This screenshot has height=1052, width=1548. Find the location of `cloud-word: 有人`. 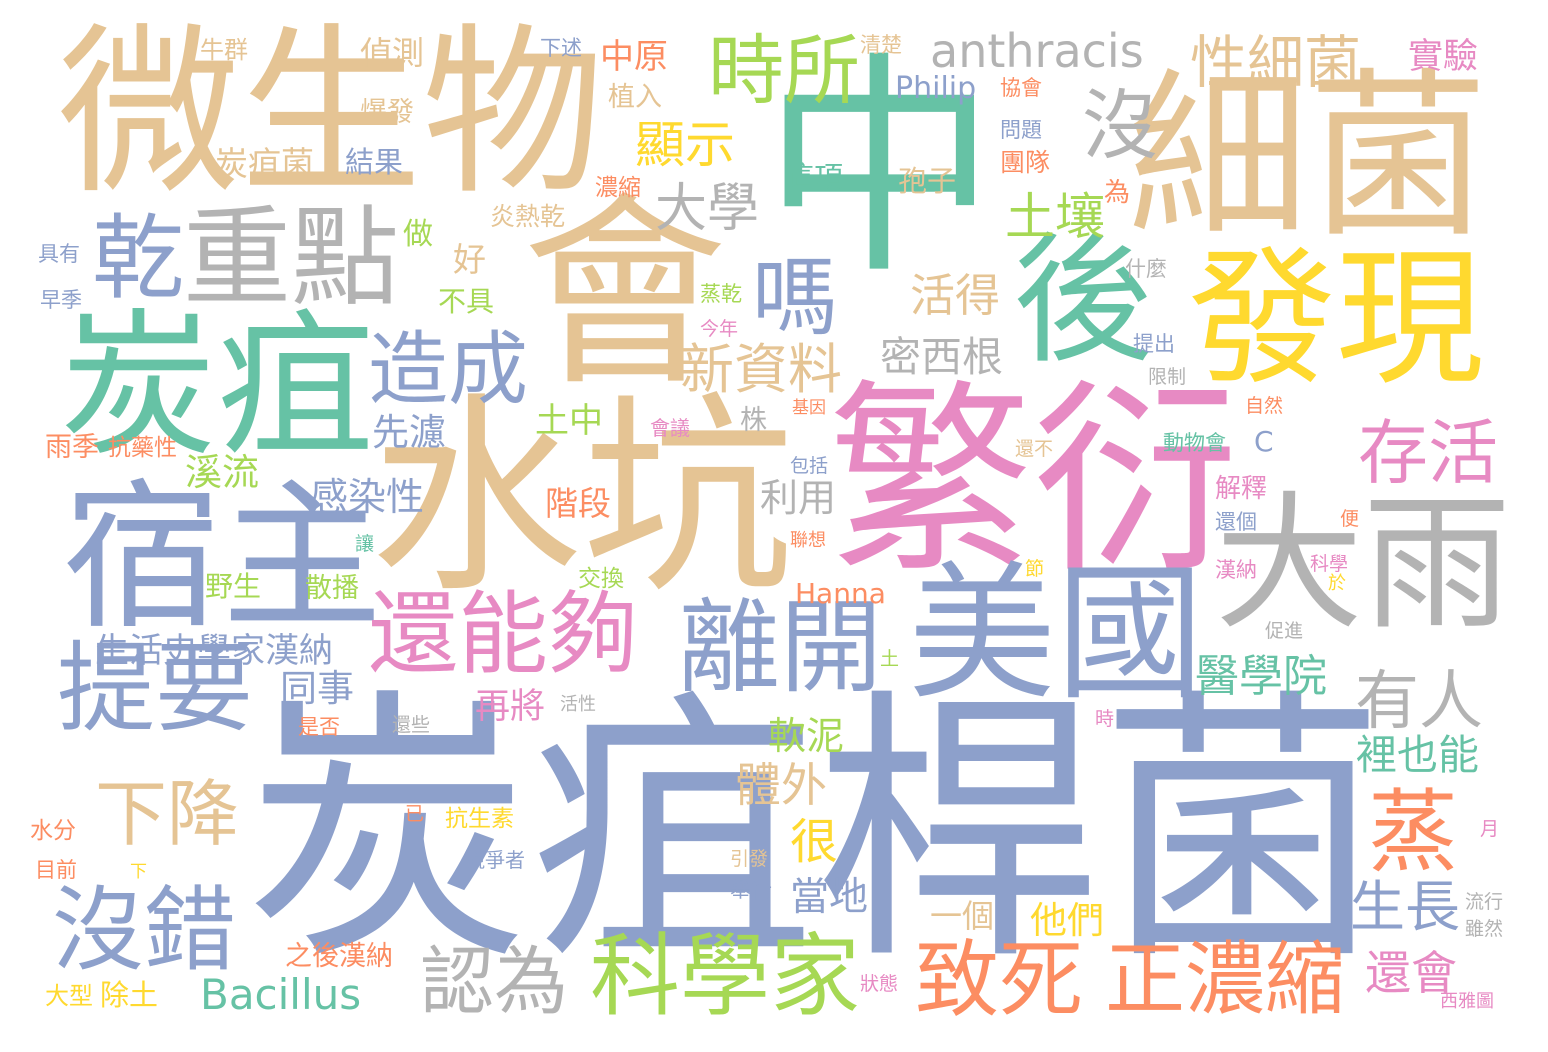

cloud-word: 有人 is located at coordinates (1419, 702).